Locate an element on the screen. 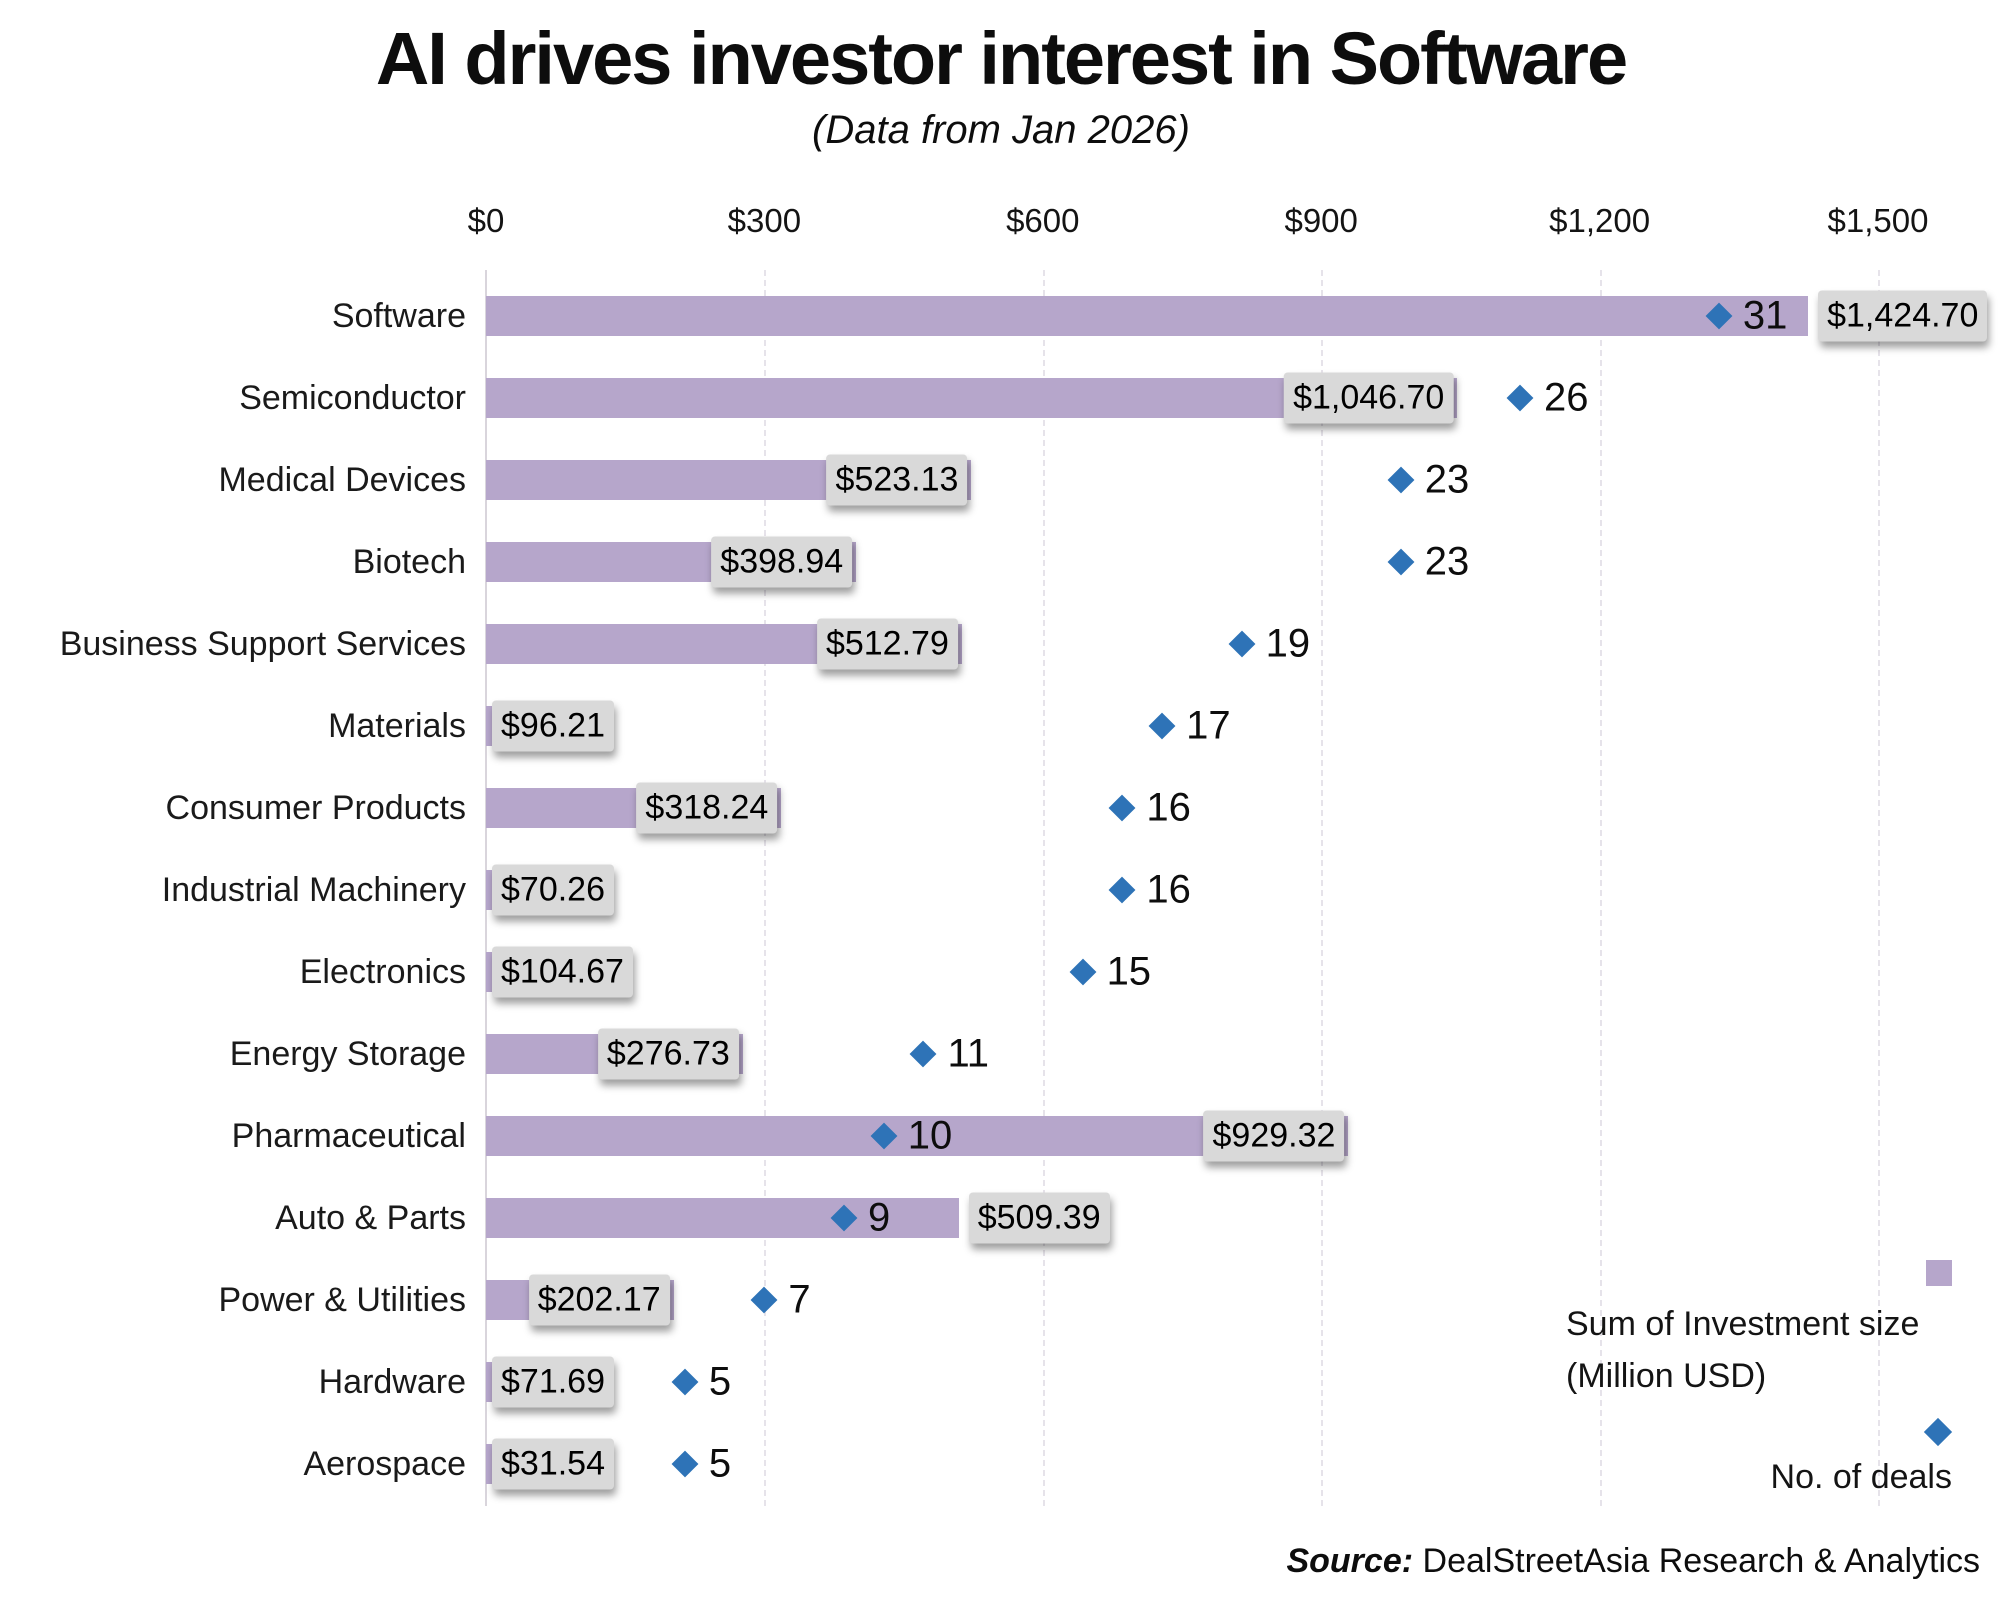 This screenshot has width=2002, height=1610. value-label: $31.54 is located at coordinates (553, 1464).